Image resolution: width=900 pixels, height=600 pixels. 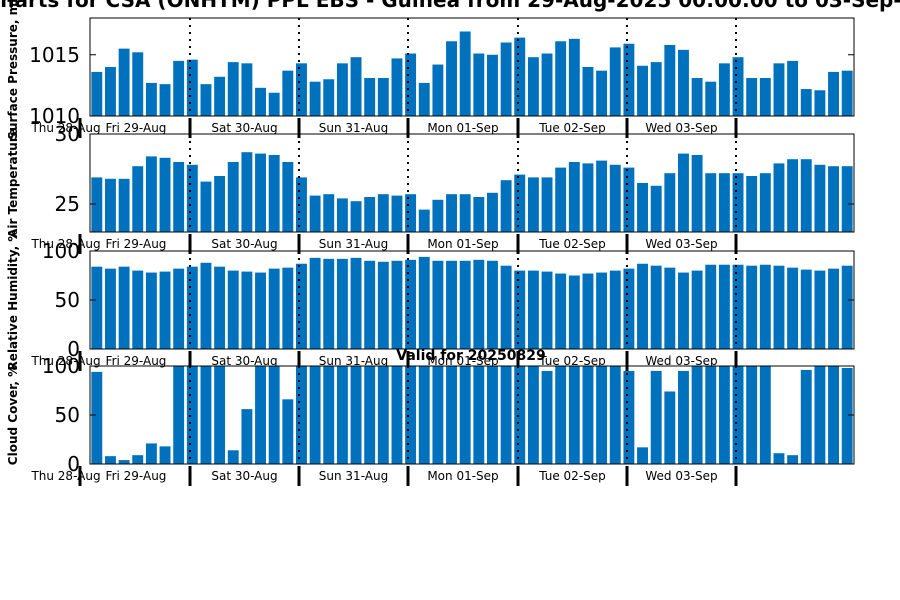 I want to click on x-tick-label: Mon 01-Sep, so click(x=462, y=128).